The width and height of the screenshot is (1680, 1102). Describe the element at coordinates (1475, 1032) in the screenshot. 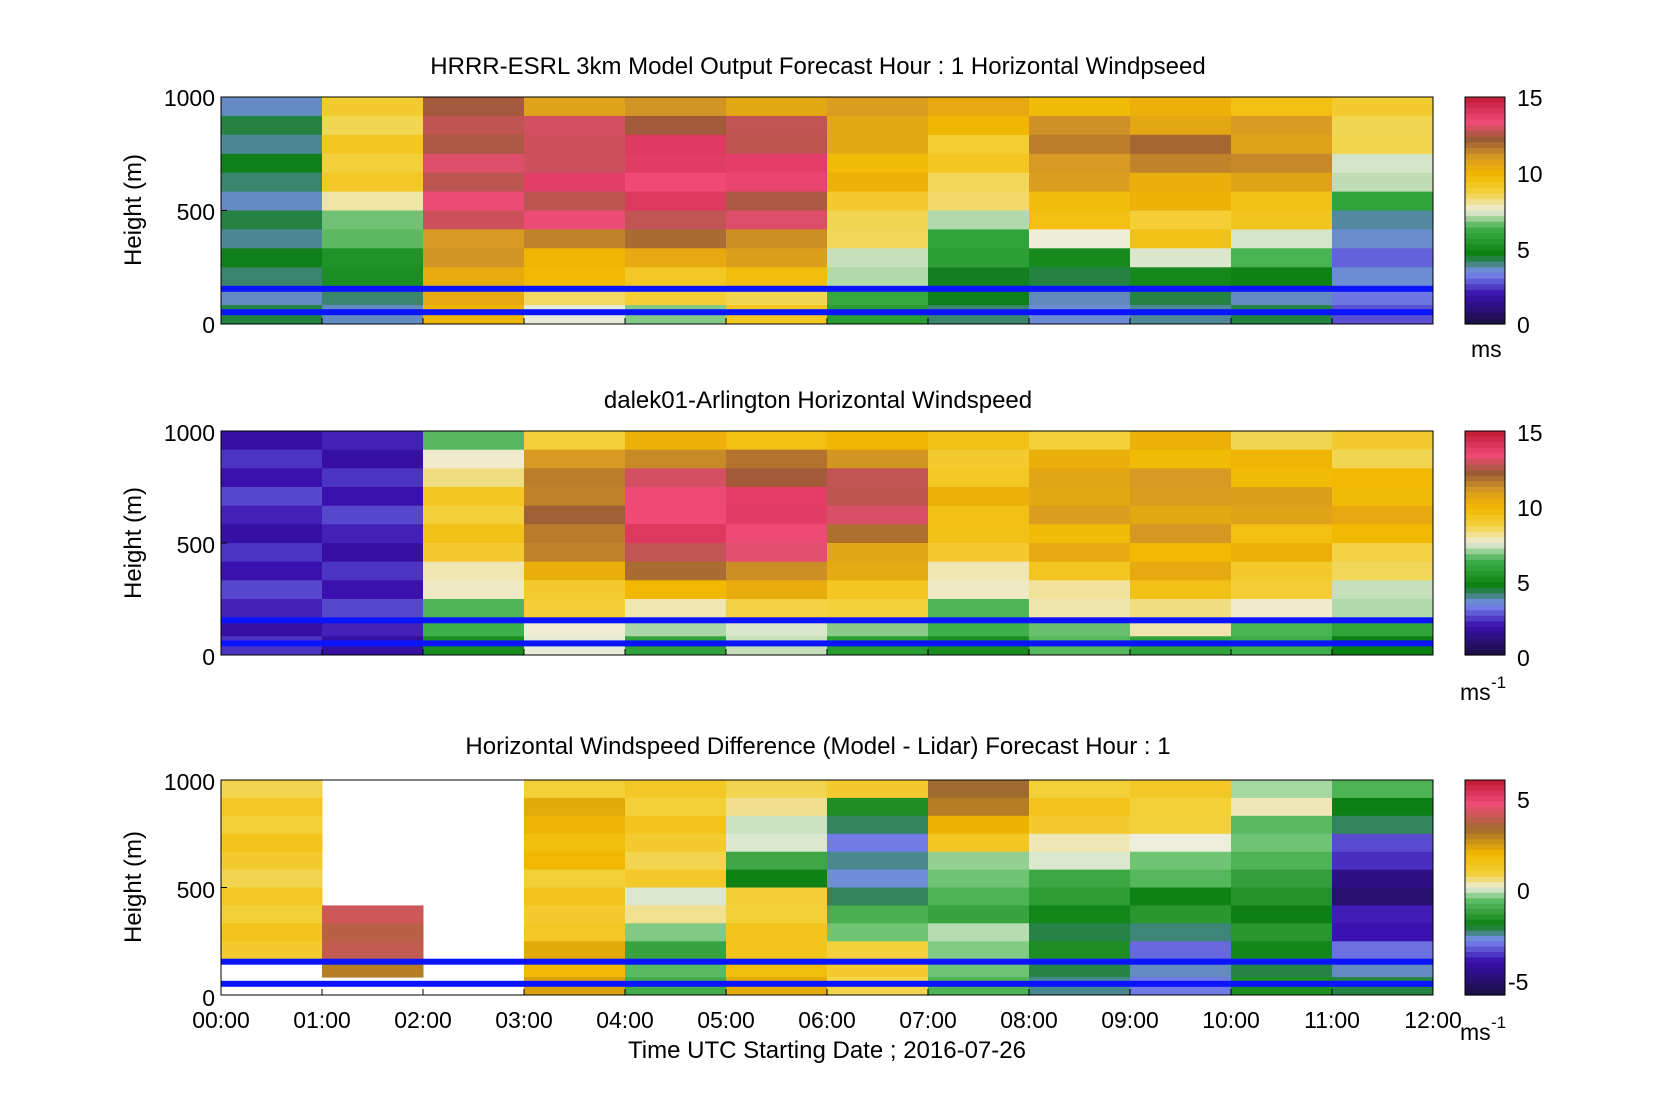

I see `cbar-3-unit: ms` at that location.